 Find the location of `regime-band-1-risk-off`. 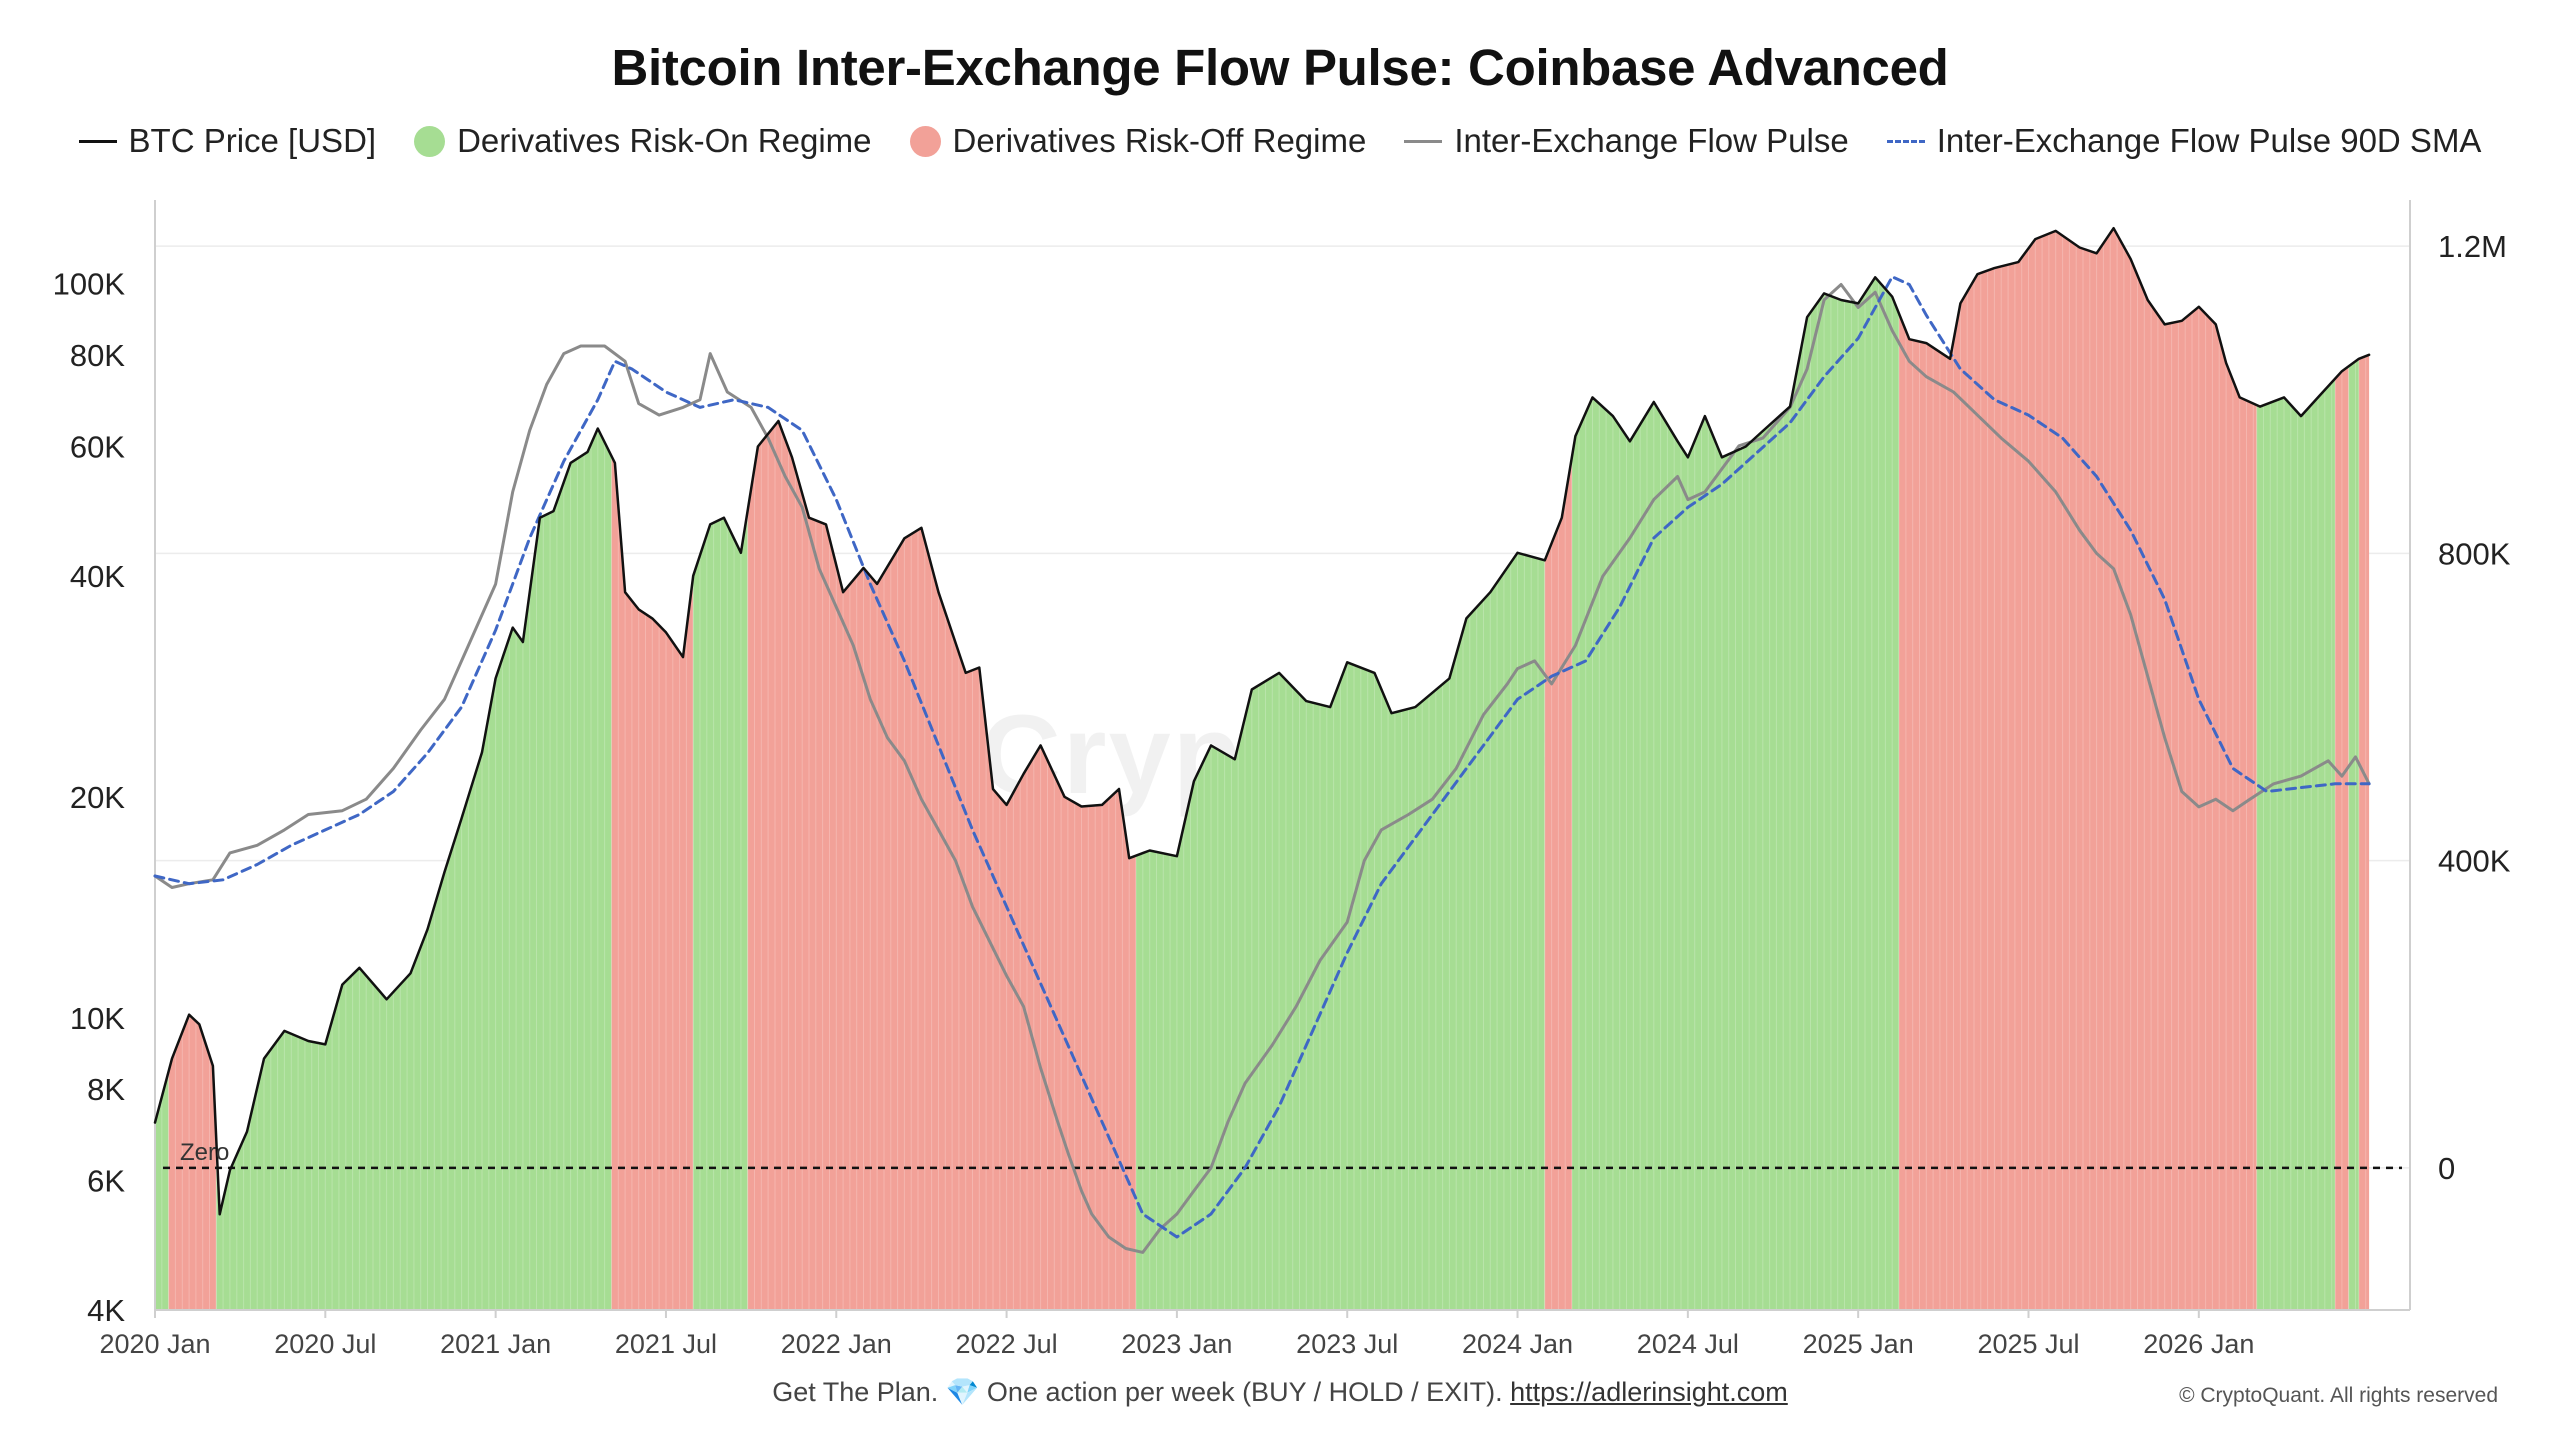

regime-band-1-risk-off is located at coordinates (192, 1162).